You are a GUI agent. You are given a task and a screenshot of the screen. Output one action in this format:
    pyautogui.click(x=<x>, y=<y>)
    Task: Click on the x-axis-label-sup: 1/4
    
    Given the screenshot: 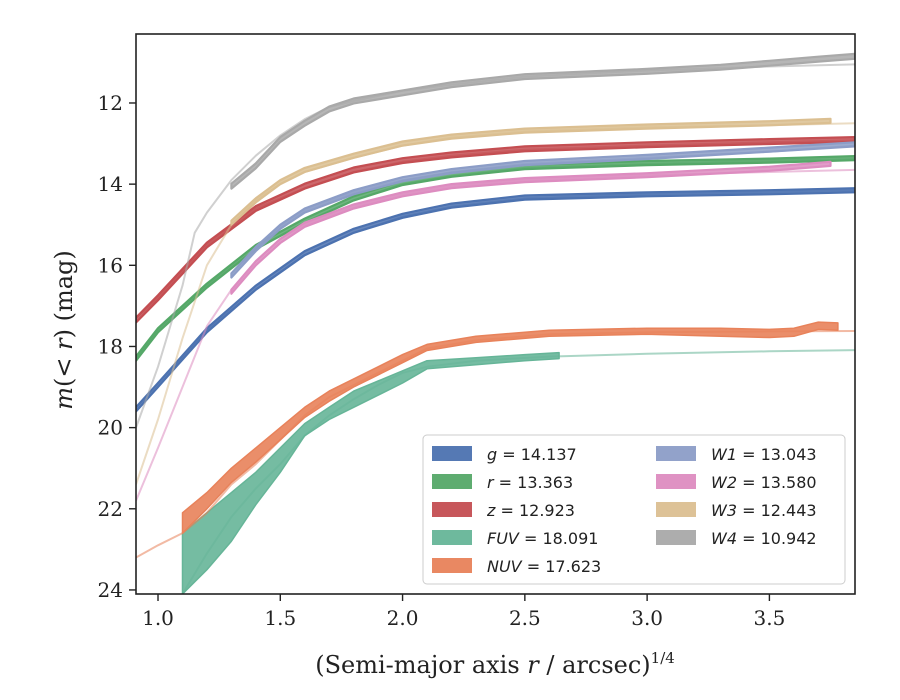 What is the action you would take?
    pyautogui.click(x=663, y=658)
    